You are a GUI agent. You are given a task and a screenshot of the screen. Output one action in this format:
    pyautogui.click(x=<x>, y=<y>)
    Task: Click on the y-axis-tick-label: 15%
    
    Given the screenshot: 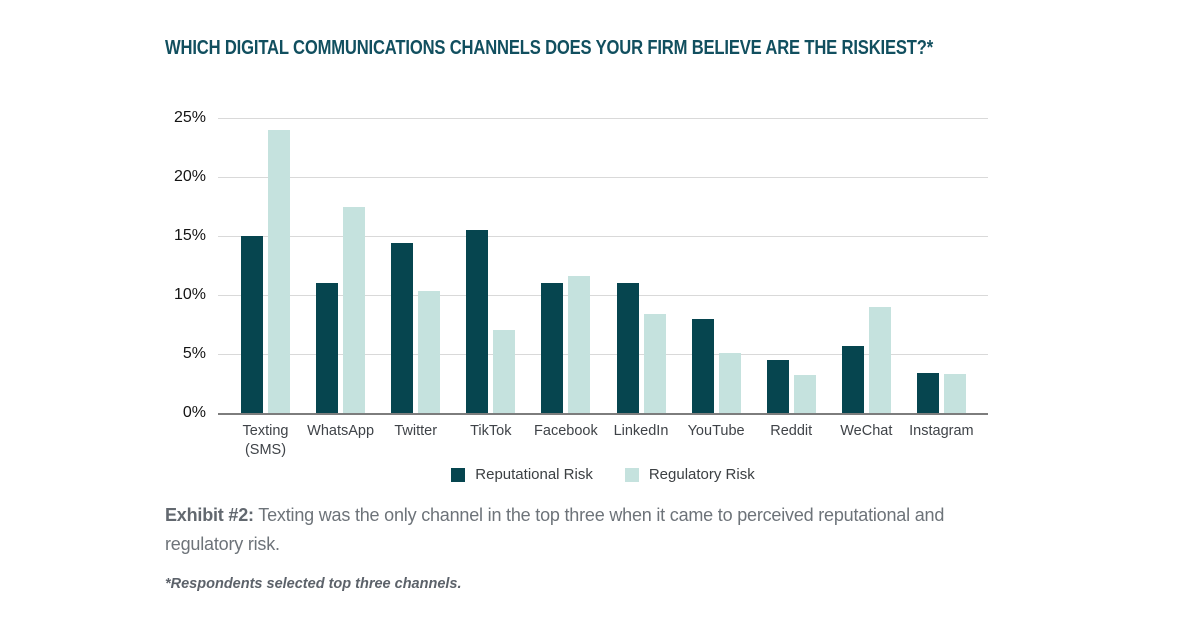 What is the action you would take?
    pyautogui.click(x=189, y=235)
    